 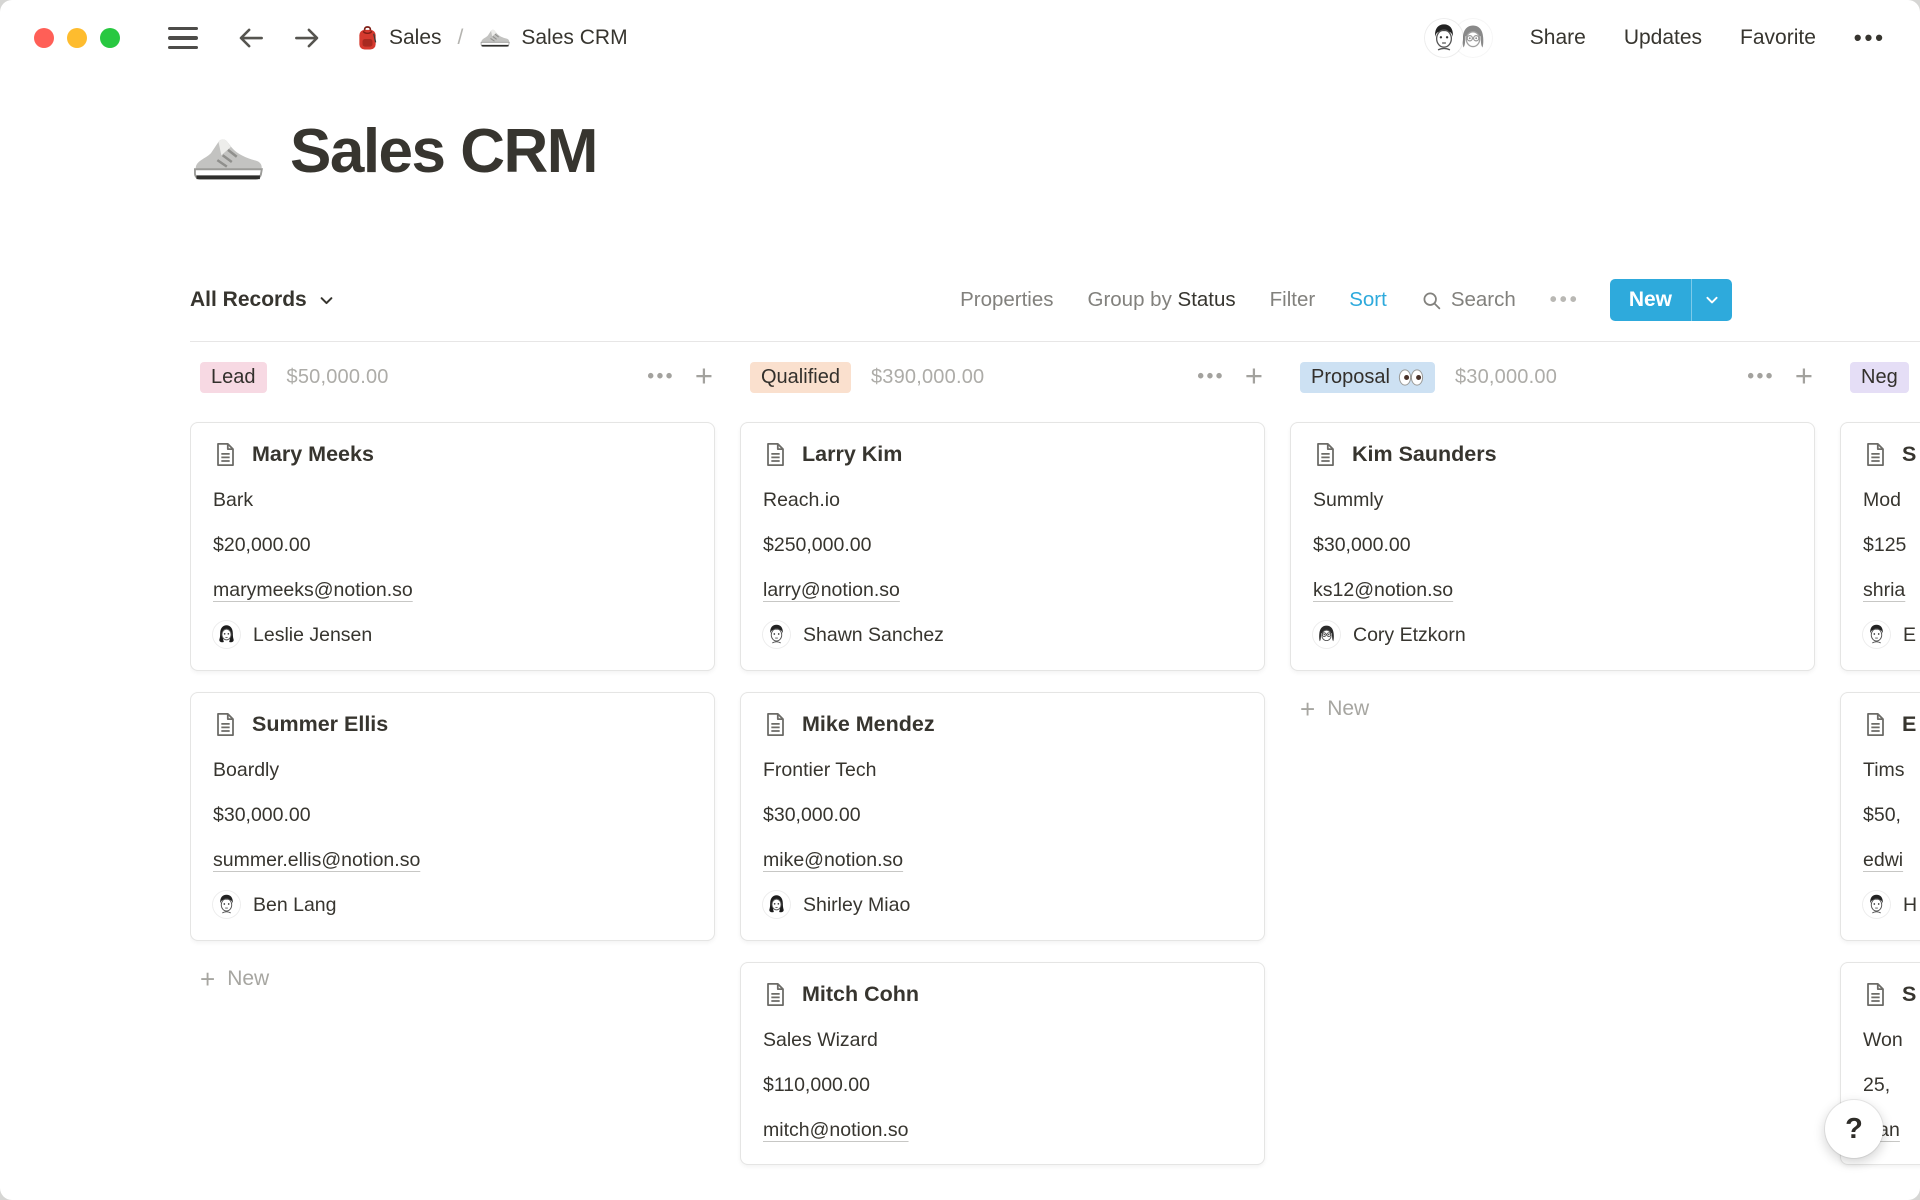 I want to click on sort-button: Sort, so click(x=1368, y=299).